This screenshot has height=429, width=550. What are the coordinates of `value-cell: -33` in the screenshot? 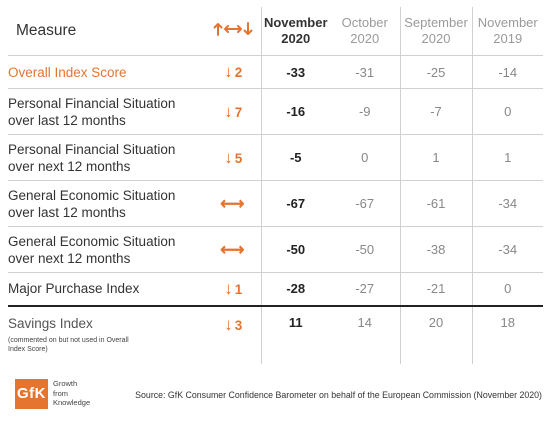 It's located at (295, 72).